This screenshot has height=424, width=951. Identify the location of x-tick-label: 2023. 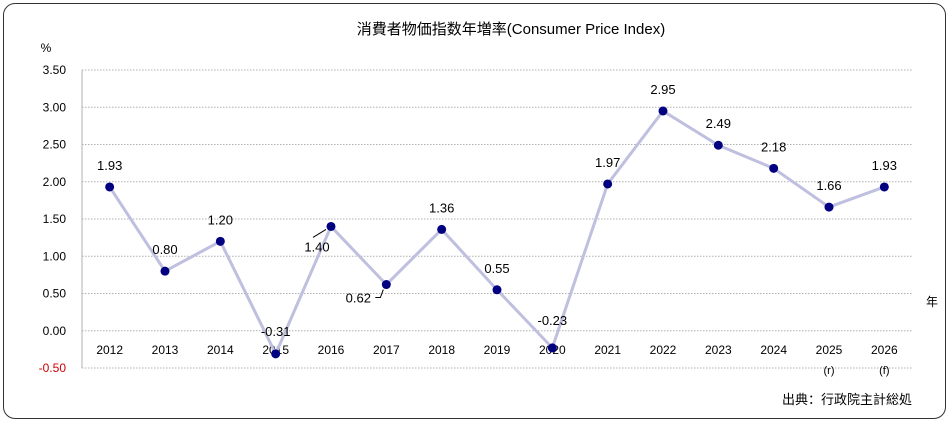
(718, 350).